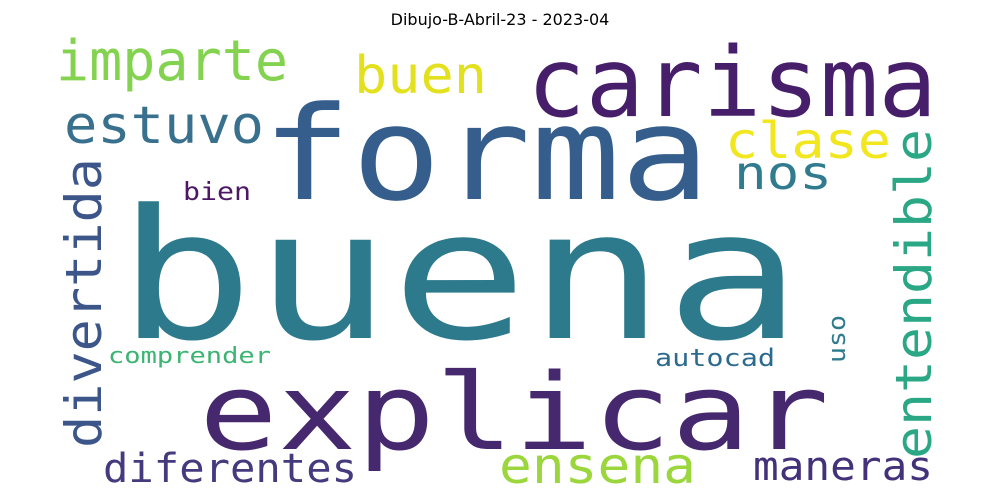  Describe the element at coordinates (843, 467) in the screenshot. I see `word-maneras: maneras` at that location.